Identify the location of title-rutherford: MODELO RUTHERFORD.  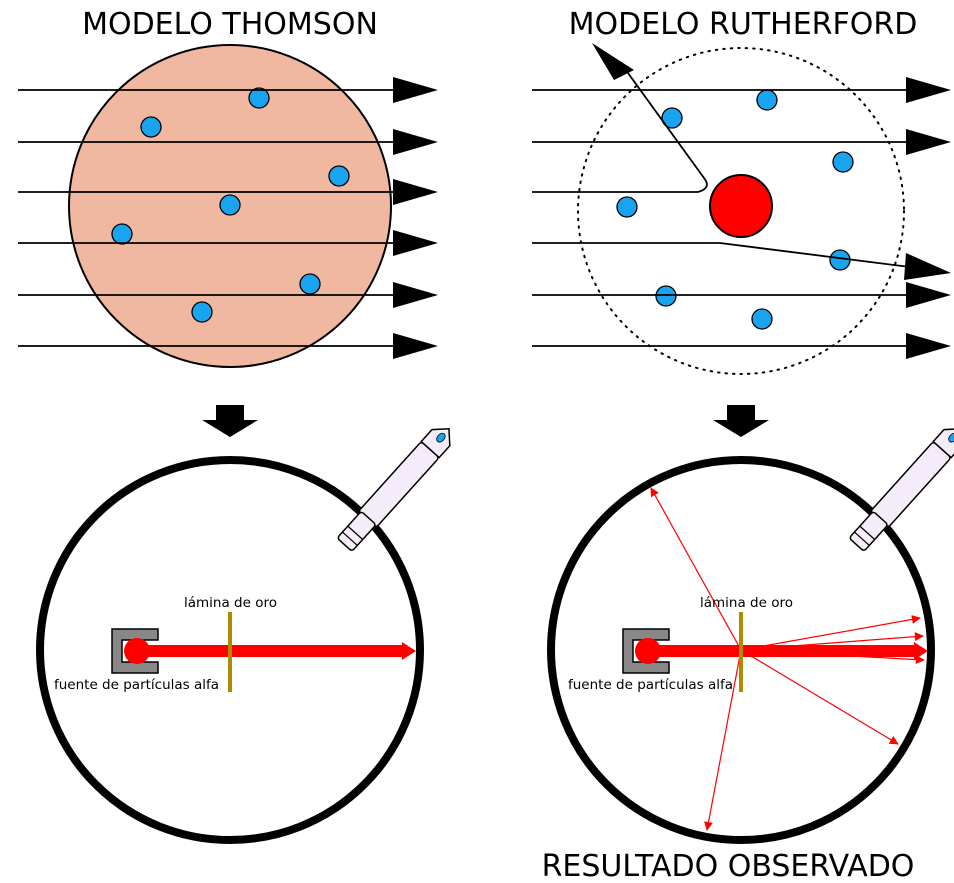
(743, 24).